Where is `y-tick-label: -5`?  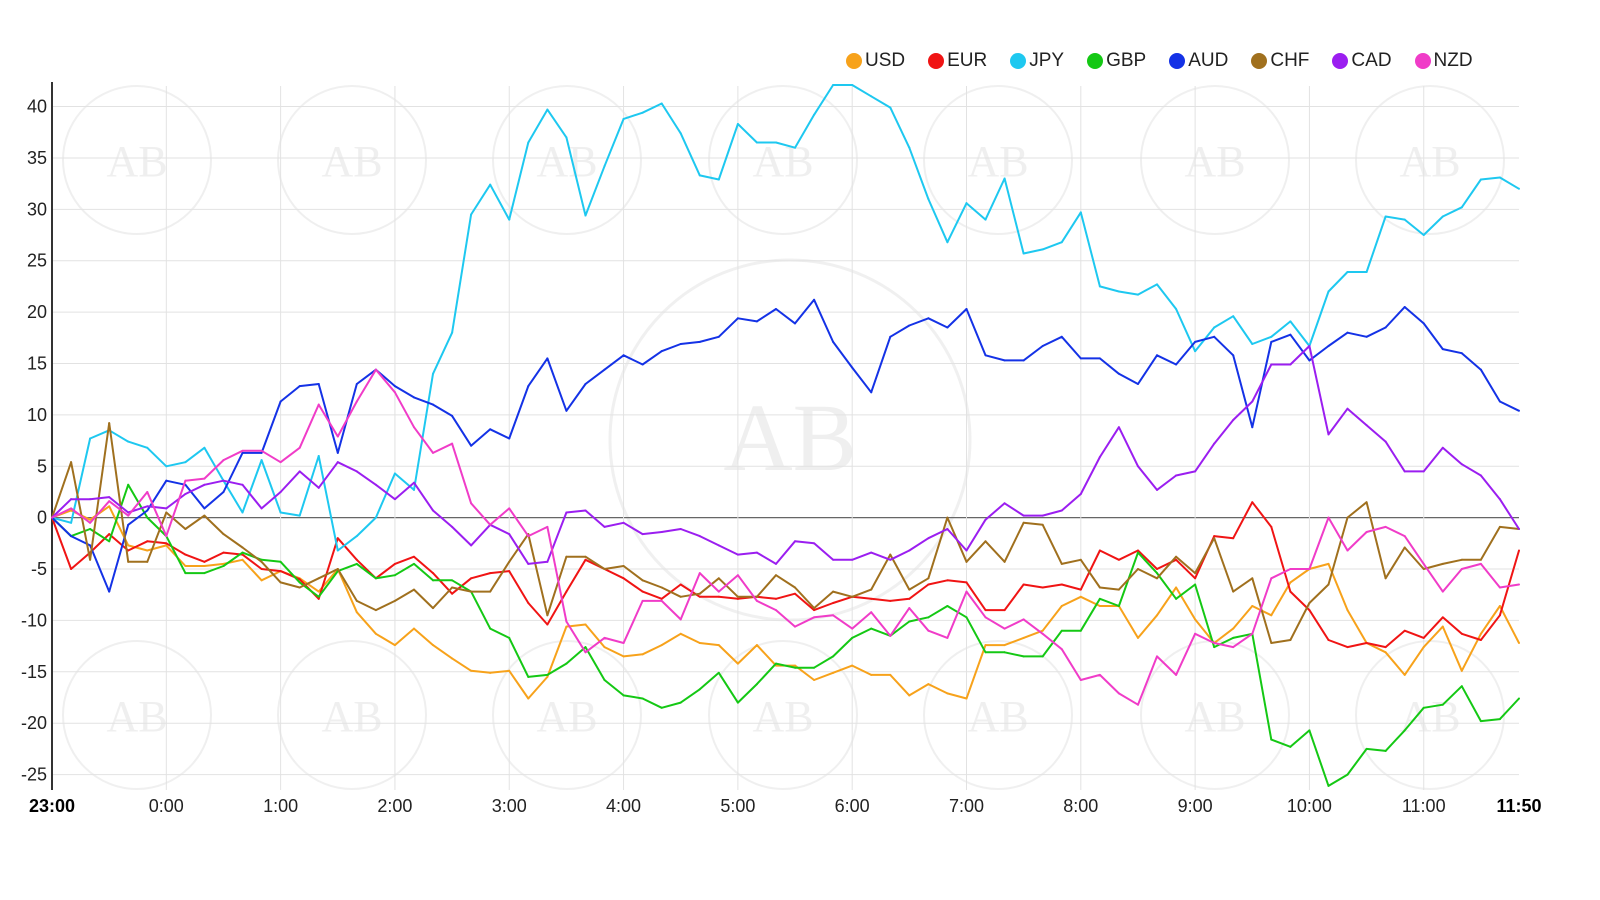 y-tick-label: -5 is located at coordinates (39, 569).